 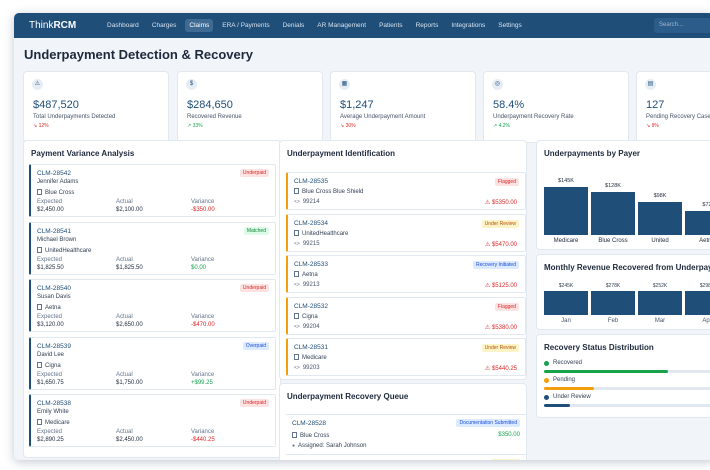 What do you see at coordinates (706, 205) in the screenshot?
I see `bar-value-label: $72` at bounding box center [706, 205].